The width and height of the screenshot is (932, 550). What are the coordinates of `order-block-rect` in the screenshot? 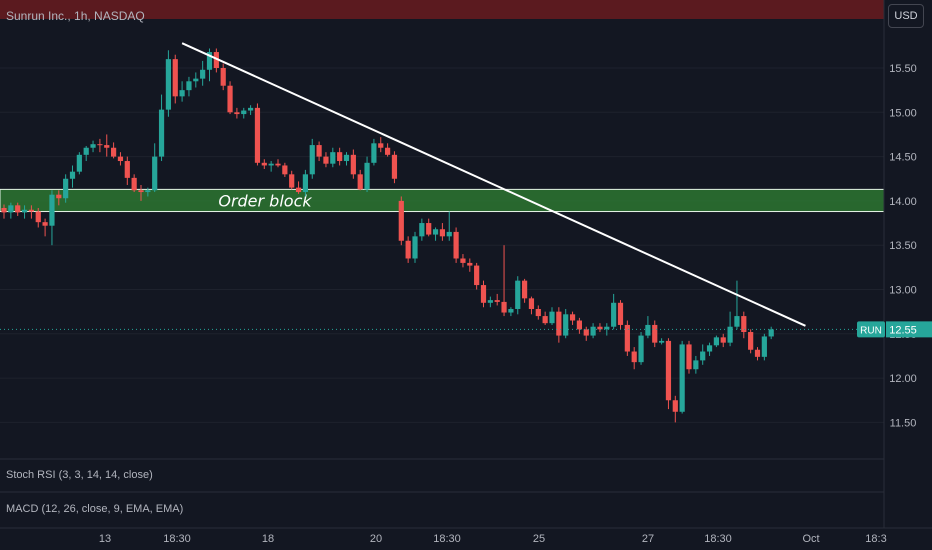 It's located at (442, 200).